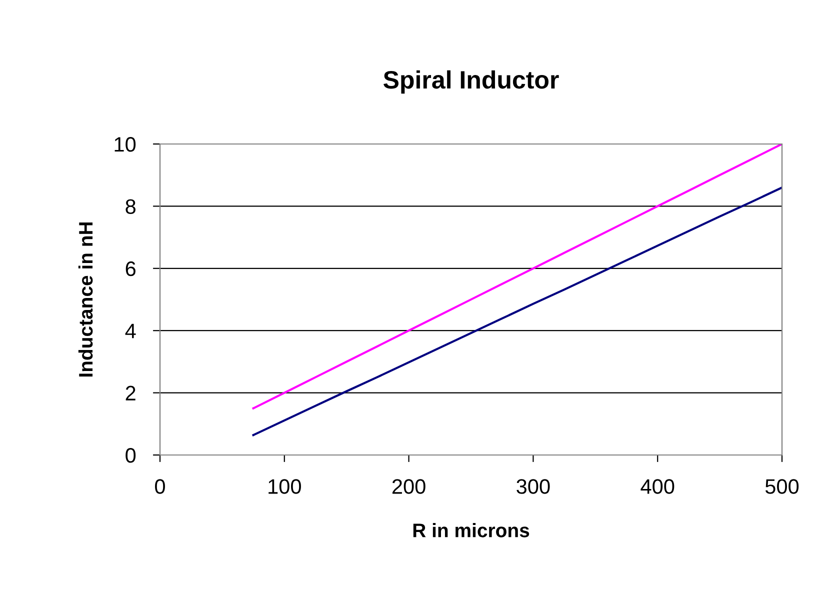  Describe the element at coordinates (130, 331) in the screenshot. I see `y-tick-label: 4` at that location.